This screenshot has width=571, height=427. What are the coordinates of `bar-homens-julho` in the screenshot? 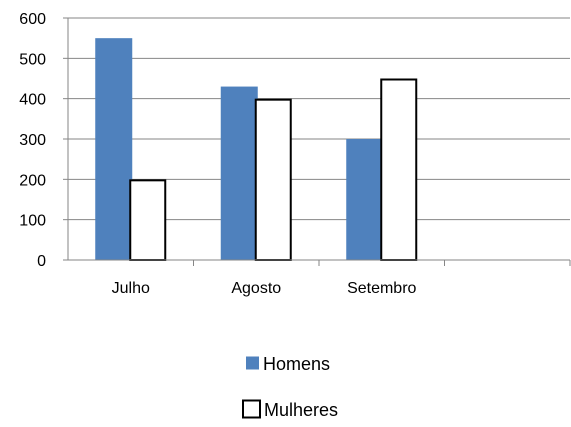 It's located at (114, 149).